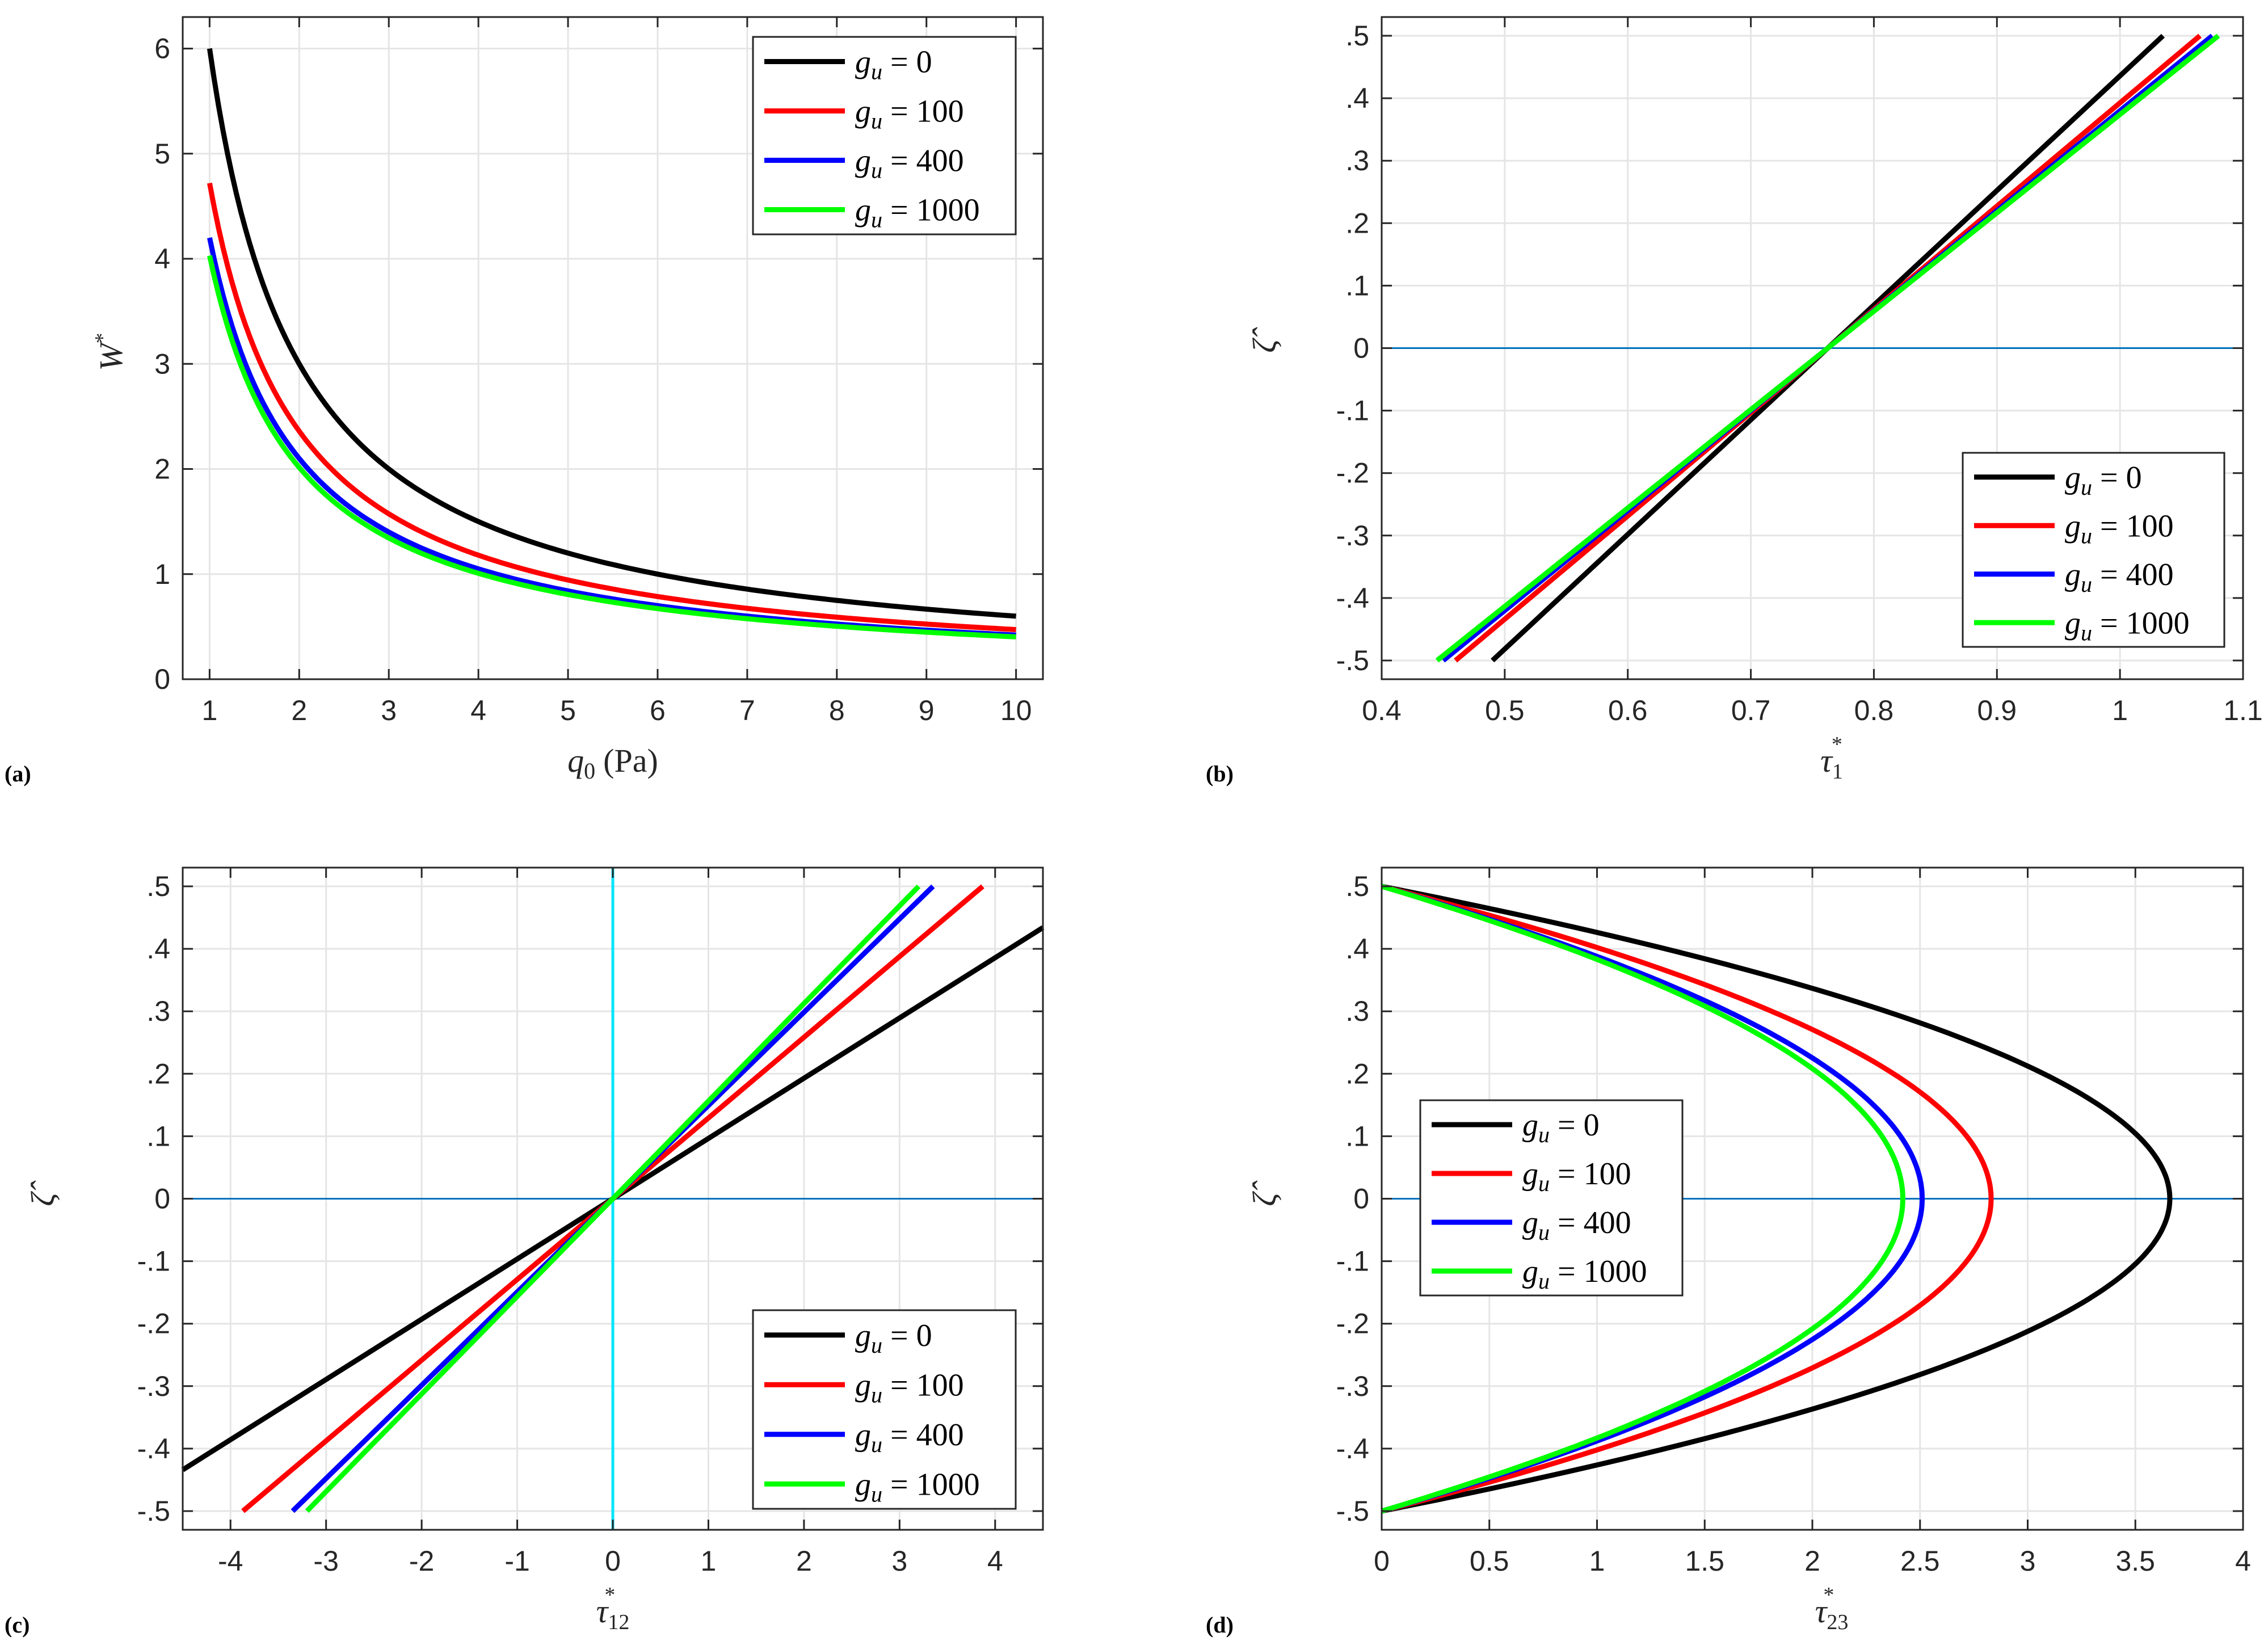 Image resolution: width=2268 pixels, height=1645 pixels. What do you see at coordinates (2243, 710) in the screenshot?
I see `x-tick-label: 1.1` at bounding box center [2243, 710].